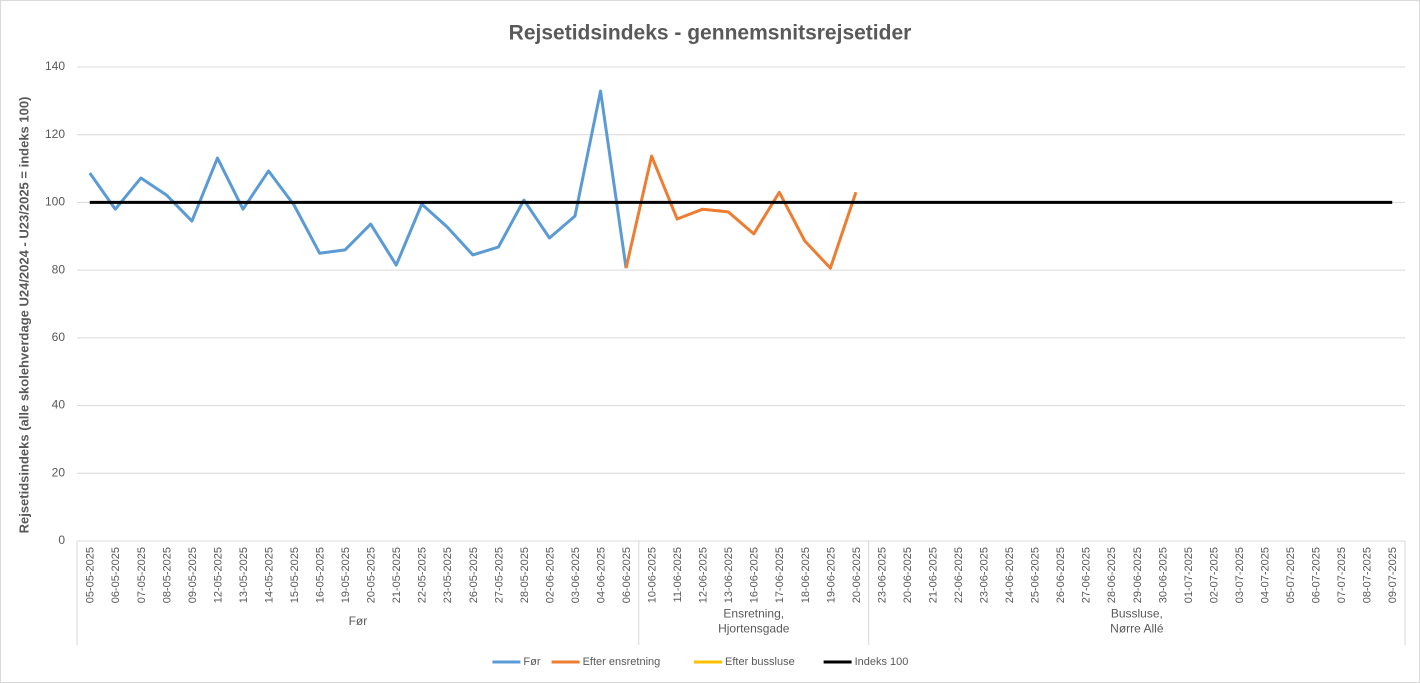 This screenshot has height=683, width=1420. What do you see at coordinates (831, 575) in the screenshot?
I see `x-tick-label: 19-06-2025` at bounding box center [831, 575].